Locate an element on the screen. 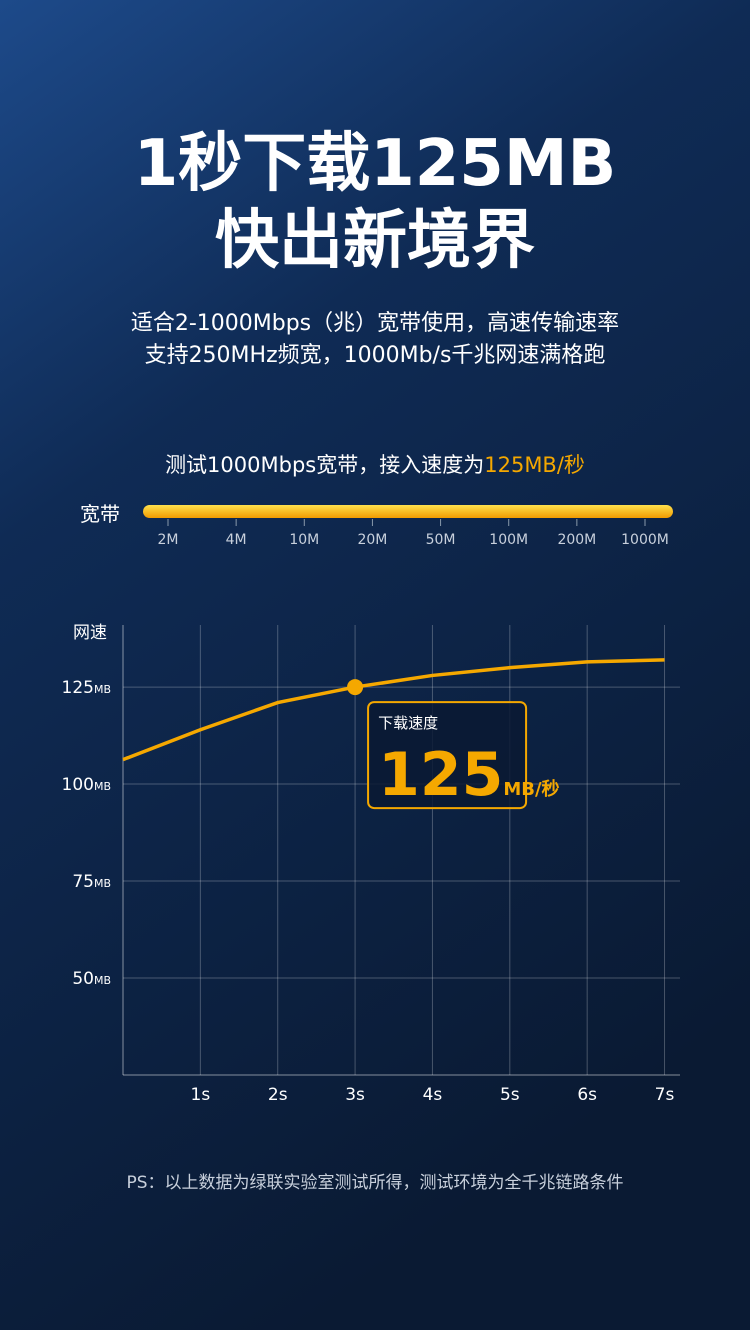  y-tick-value: 125 is located at coordinates (78, 688).